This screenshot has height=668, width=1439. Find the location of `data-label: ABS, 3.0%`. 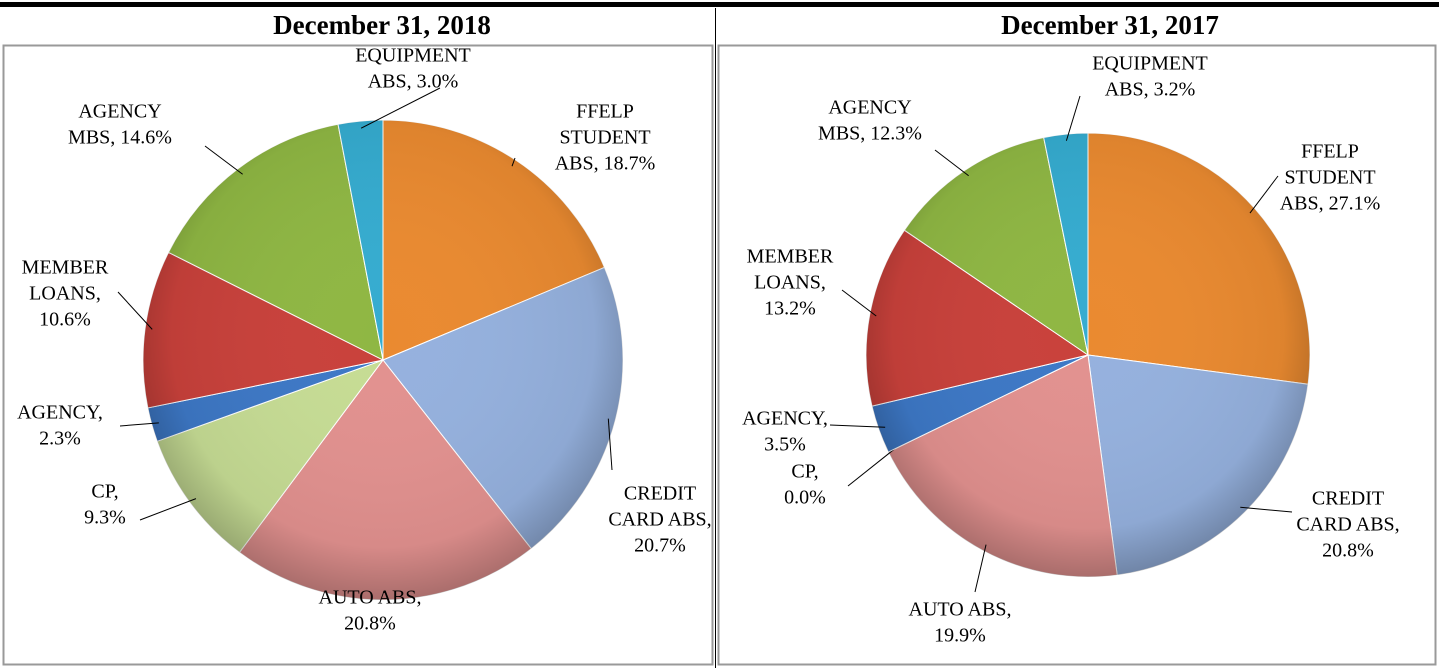

data-label: ABS, 3.0% is located at coordinates (413, 82).